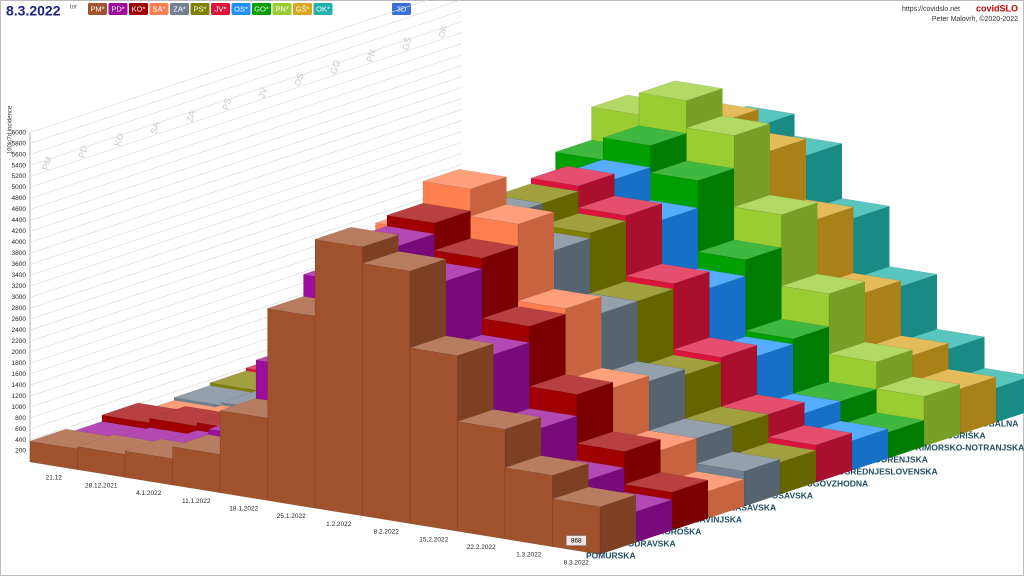  I want to click on series-label: SAVINJSKA, so click(718, 520).